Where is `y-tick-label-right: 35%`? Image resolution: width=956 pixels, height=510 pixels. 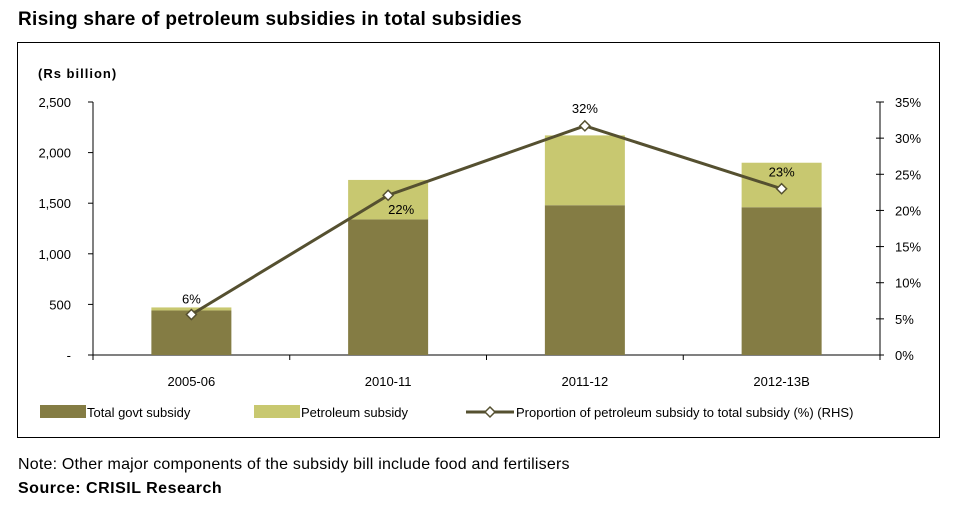
y-tick-label-right: 35% is located at coordinates (908, 102).